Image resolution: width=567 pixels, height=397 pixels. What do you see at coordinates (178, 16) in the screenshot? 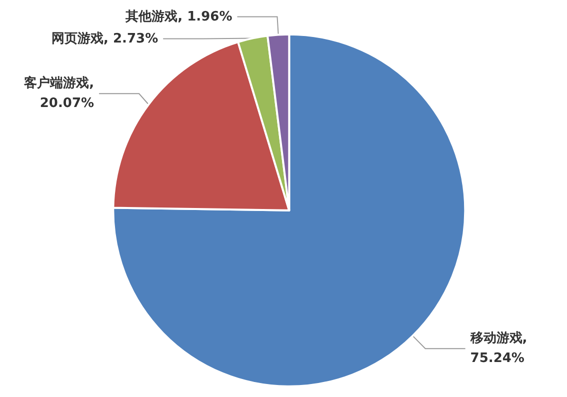
I see `slice-label: 其他游戏, 1.96%` at bounding box center [178, 16].